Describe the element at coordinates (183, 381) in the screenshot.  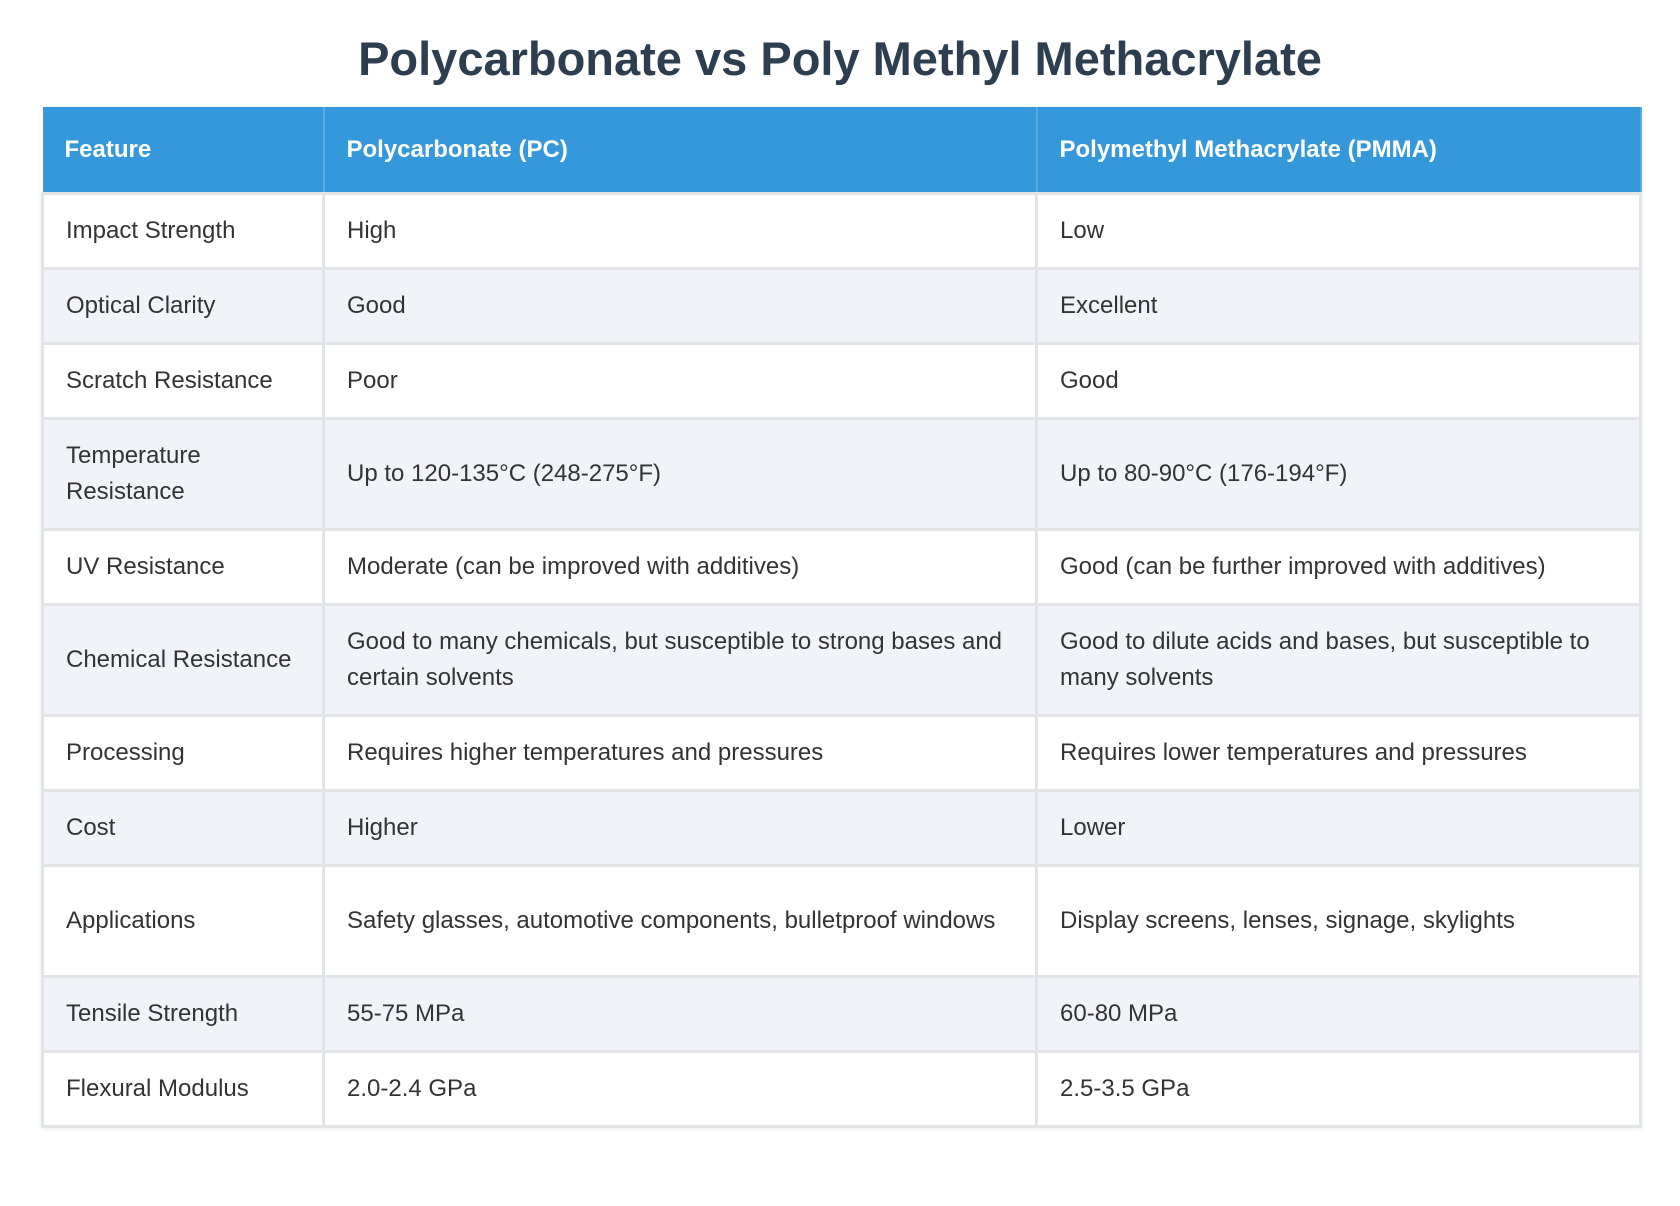
I see `feature-cell: Scratch Resistance` at that location.